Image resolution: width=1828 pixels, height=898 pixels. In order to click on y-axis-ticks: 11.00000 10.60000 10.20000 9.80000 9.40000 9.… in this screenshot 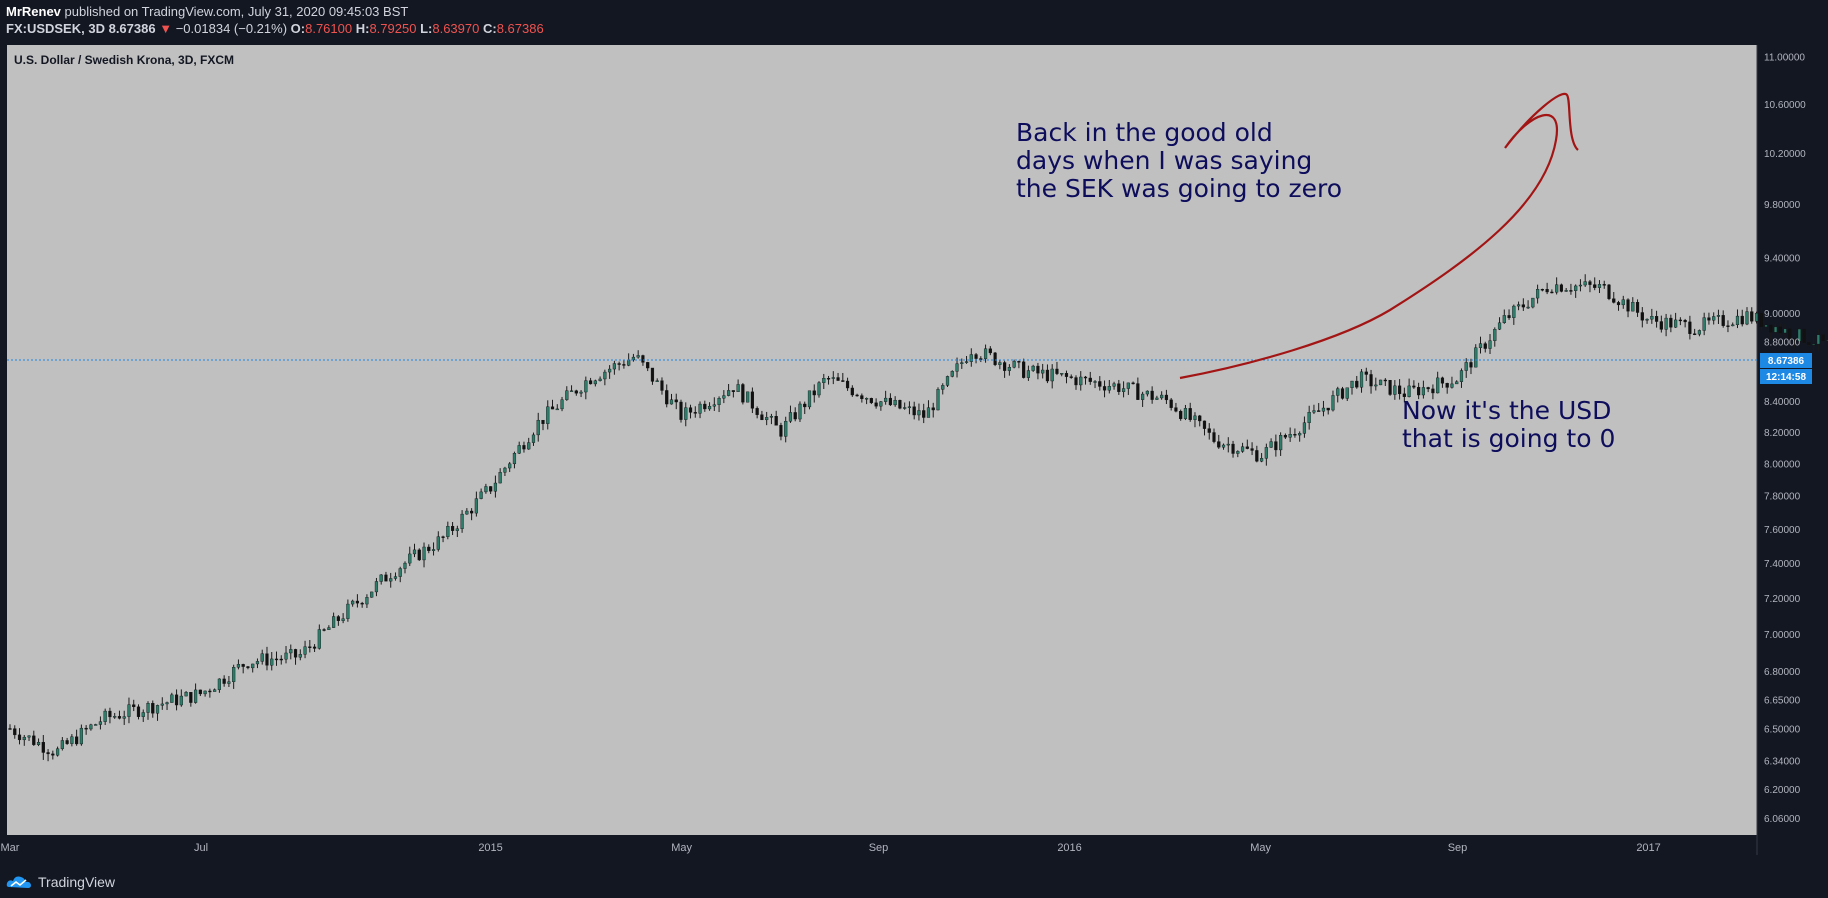, I will do `click(1785, 439)`.